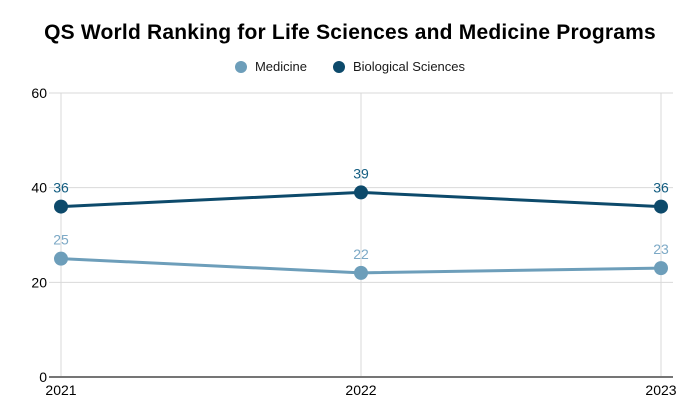  I want to click on data-point-medicine-2022, so click(361, 272).